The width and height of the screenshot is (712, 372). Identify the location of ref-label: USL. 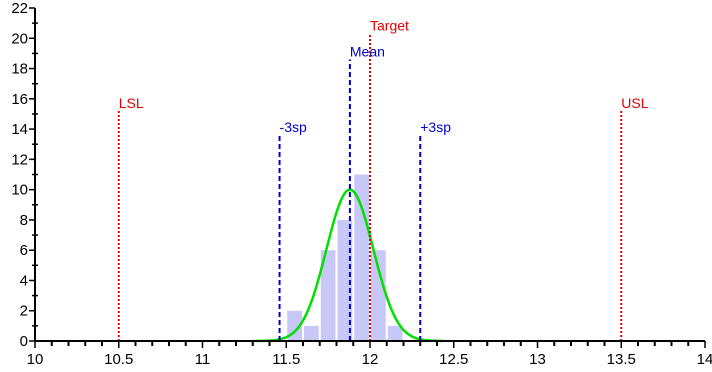
(634, 103).